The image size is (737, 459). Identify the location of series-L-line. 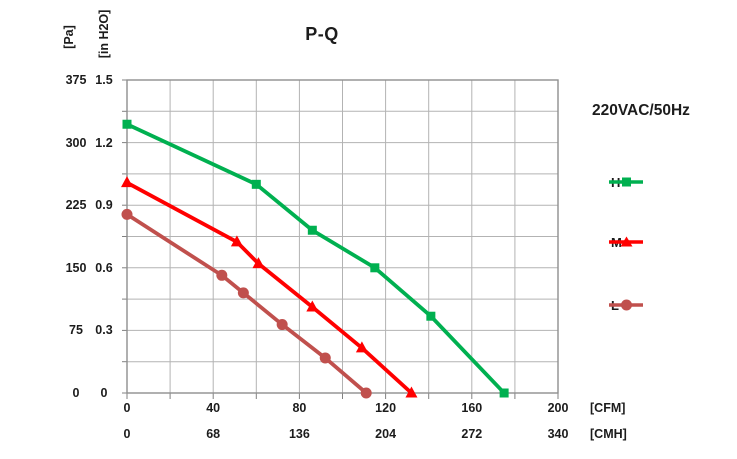
(247, 303).